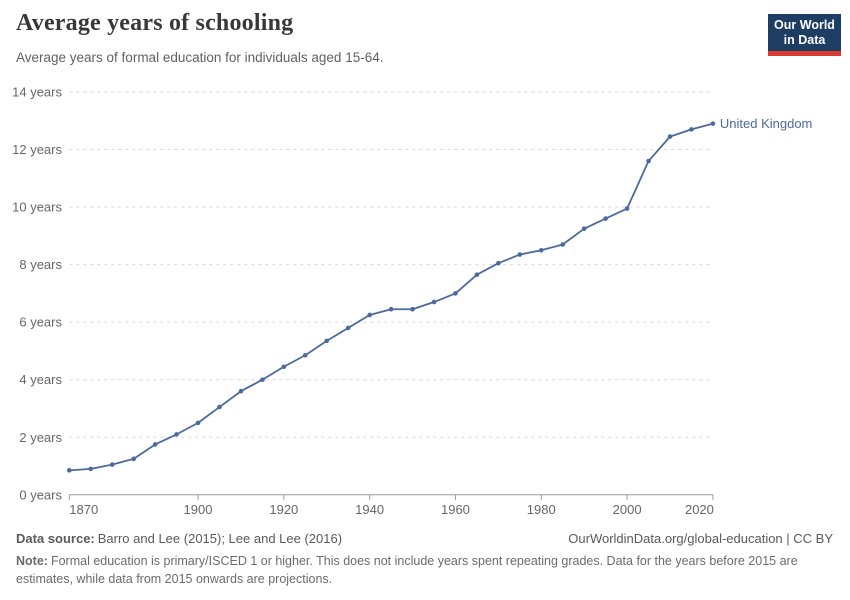  Describe the element at coordinates (369, 509) in the screenshot. I see `x-tick-label: 1940` at that location.